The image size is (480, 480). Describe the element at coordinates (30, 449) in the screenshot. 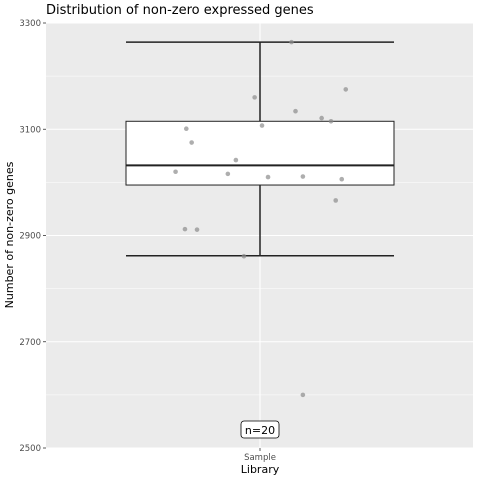

I see `y-tick-label: 2500` at that location.